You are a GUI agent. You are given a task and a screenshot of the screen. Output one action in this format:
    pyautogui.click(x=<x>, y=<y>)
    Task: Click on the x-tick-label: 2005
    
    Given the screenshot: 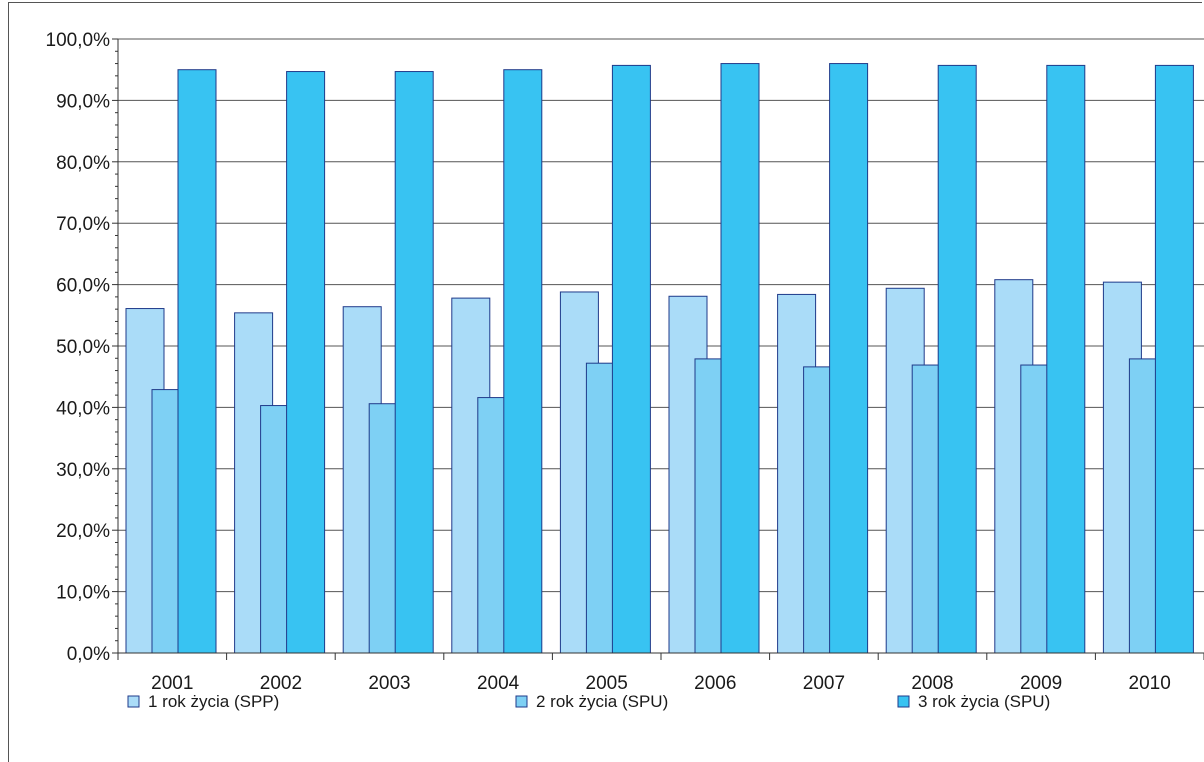 What is the action you would take?
    pyautogui.click(x=607, y=683)
    